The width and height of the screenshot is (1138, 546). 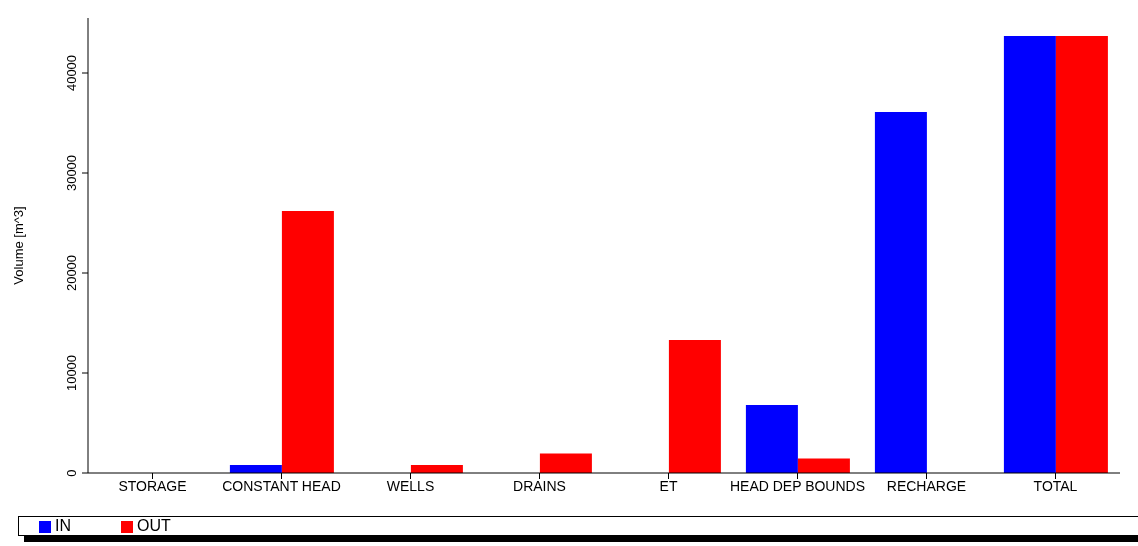 What do you see at coordinates (63, 525) in the screenshot?
I see `legend-label: IN` at bounding box center [63, 525].